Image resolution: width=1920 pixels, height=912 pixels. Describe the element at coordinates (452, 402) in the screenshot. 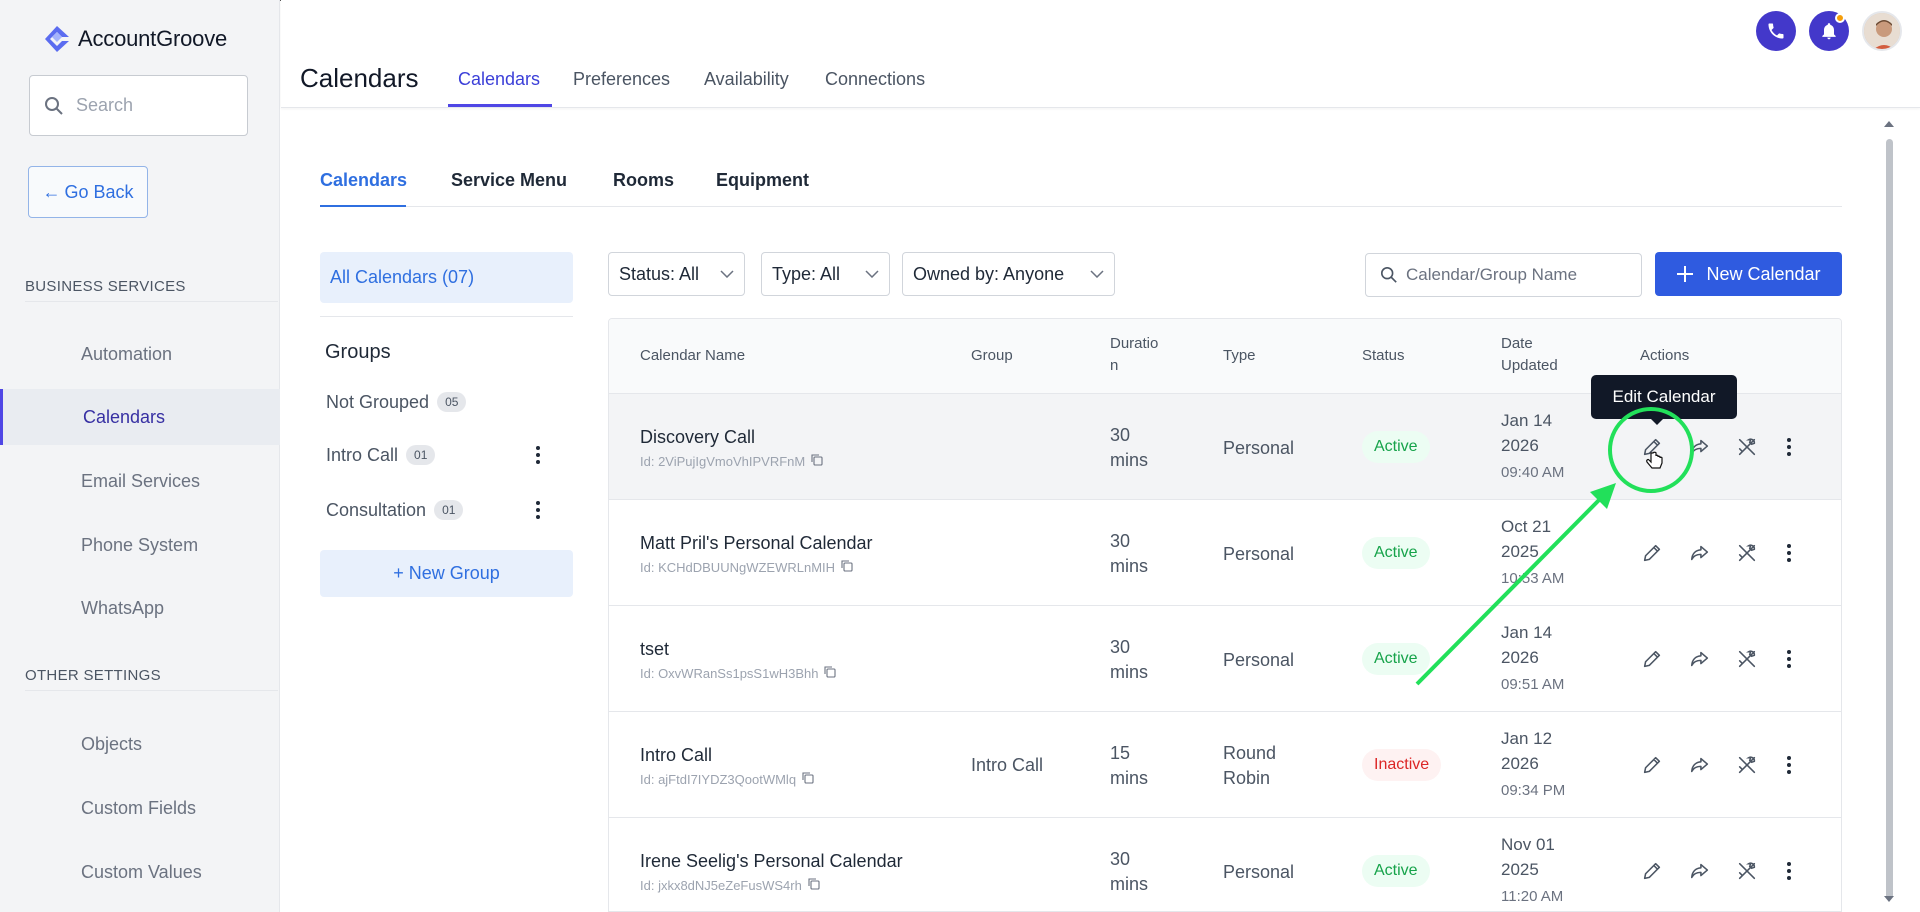

I see `group-count-badge: 05` at that location.